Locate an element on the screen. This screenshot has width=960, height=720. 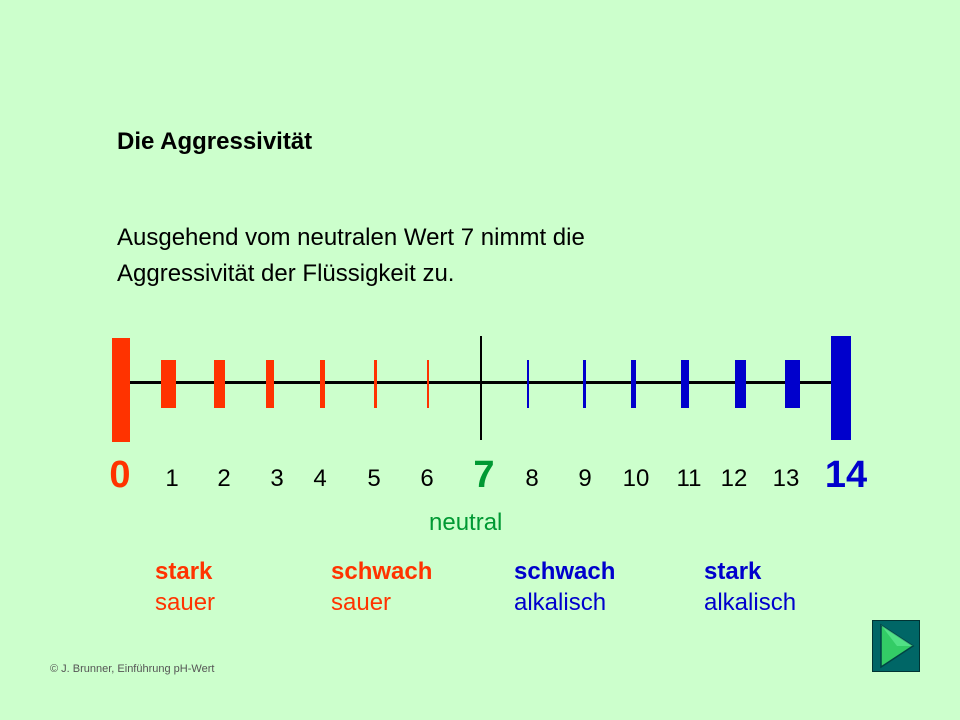
scale-label-13: 13 is located at coordinates (786, 478).